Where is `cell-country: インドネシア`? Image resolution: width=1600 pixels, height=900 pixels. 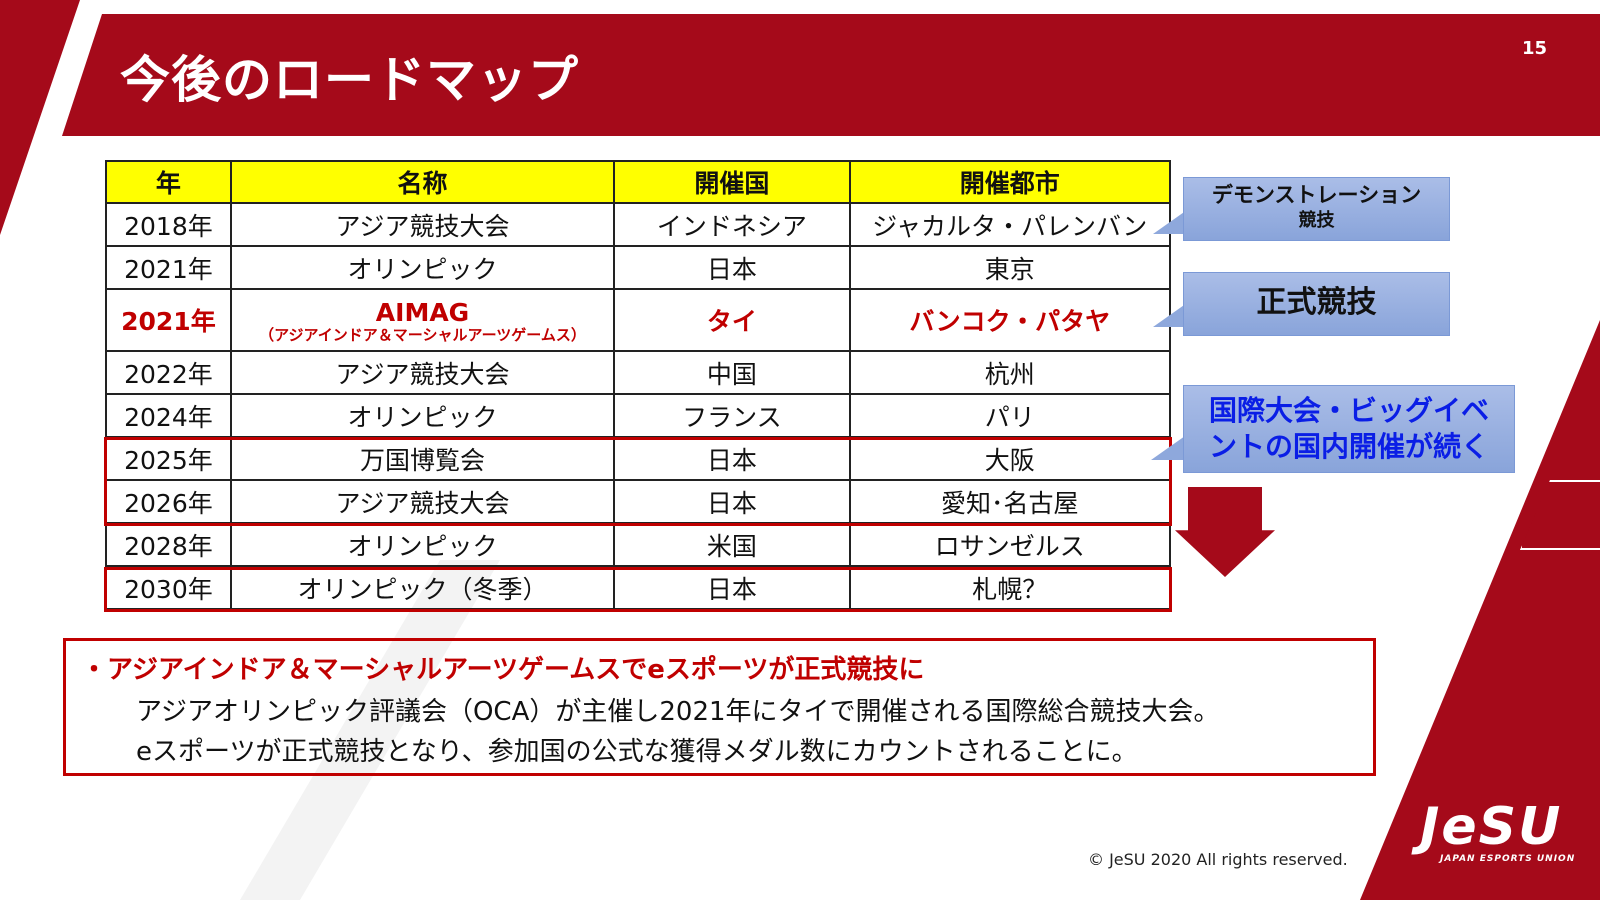
cell-country: インドネシア is located at coordinates (732, 224).